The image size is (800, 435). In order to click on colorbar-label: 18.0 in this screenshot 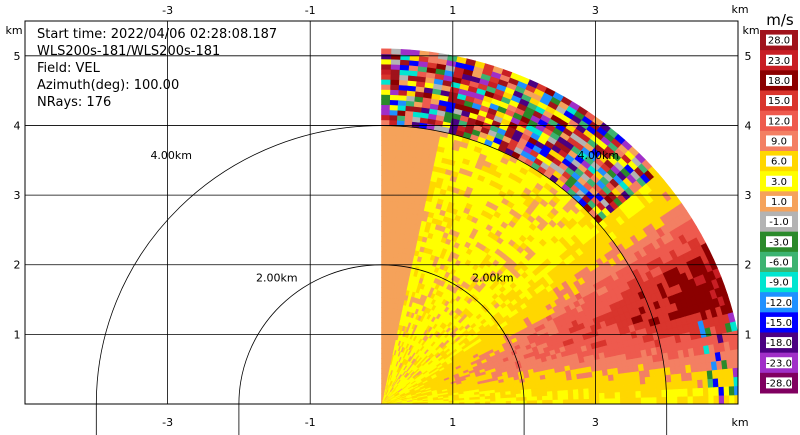, I will do `click(779, 81)`.